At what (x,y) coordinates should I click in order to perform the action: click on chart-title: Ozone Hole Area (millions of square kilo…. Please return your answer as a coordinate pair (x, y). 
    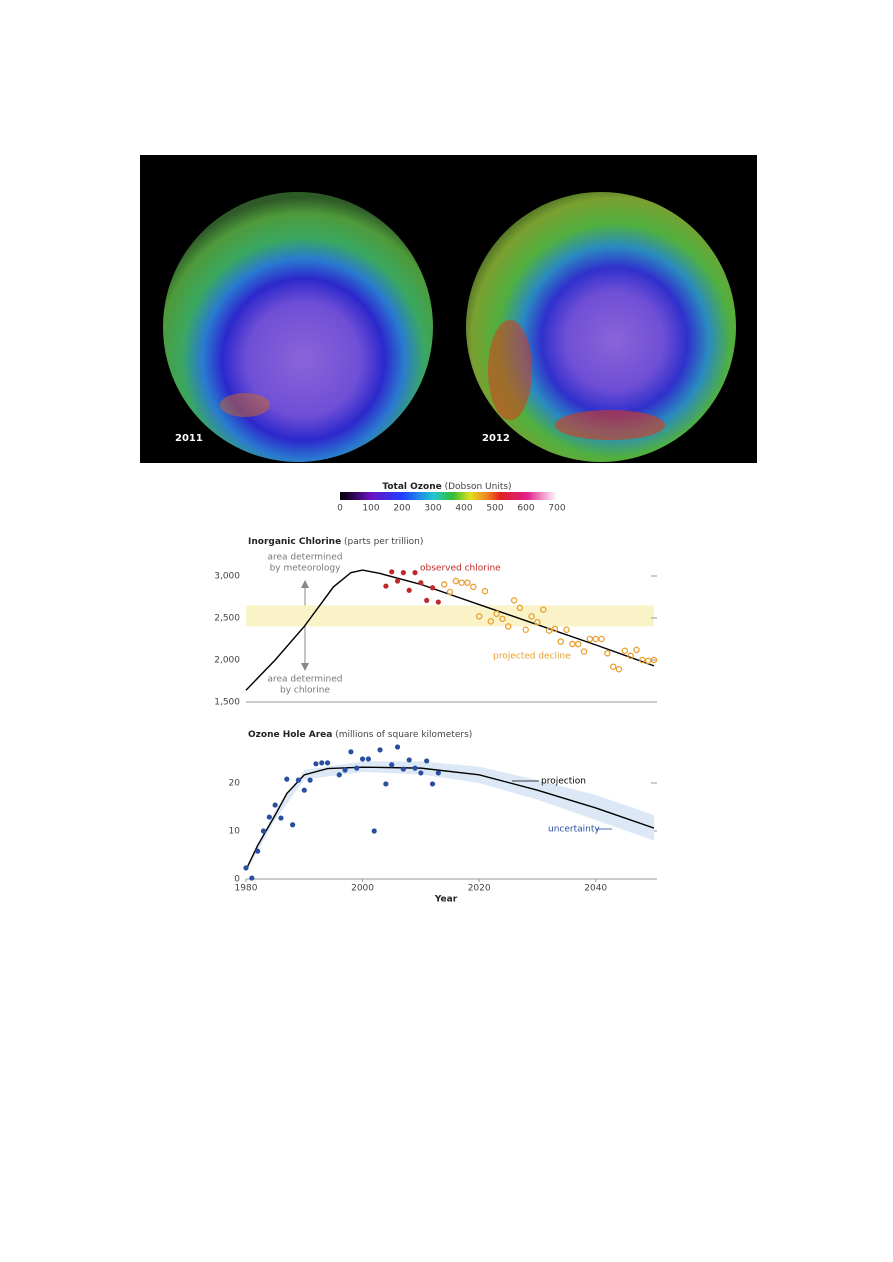
    Looking at the image, I should click on (360, 735).